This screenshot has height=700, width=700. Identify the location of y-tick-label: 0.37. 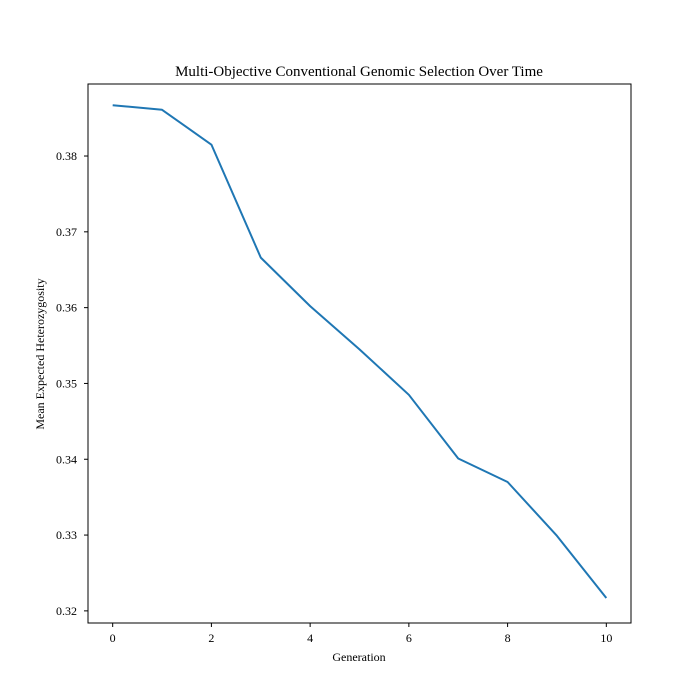
(66, 232).